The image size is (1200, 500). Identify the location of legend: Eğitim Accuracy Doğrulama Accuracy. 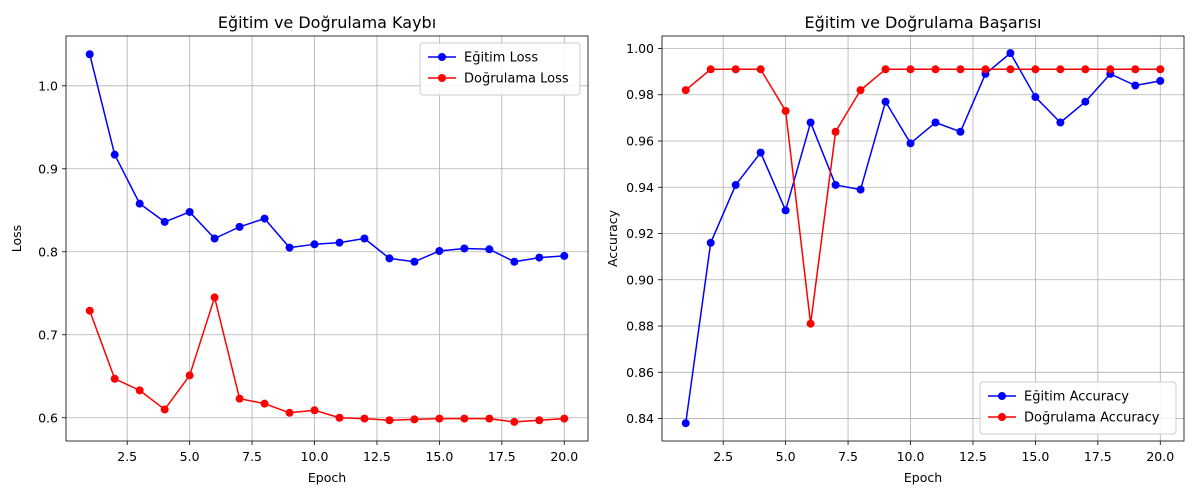
(1078, 408).